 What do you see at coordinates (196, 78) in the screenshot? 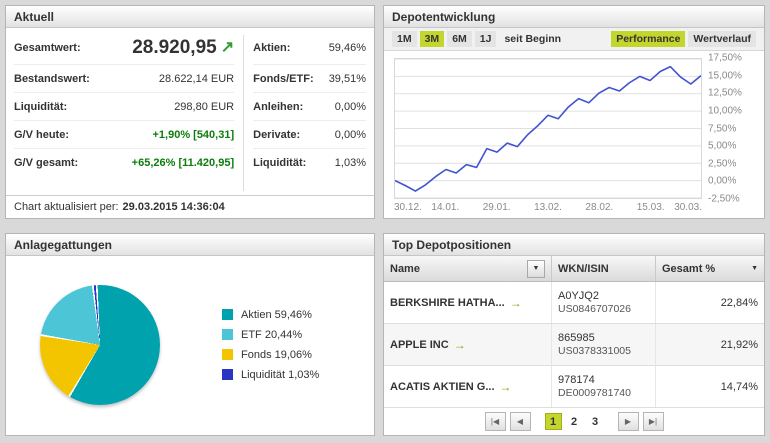
I see `stat-value: 28.622,14 EUR` at bounding box center [196, 78].